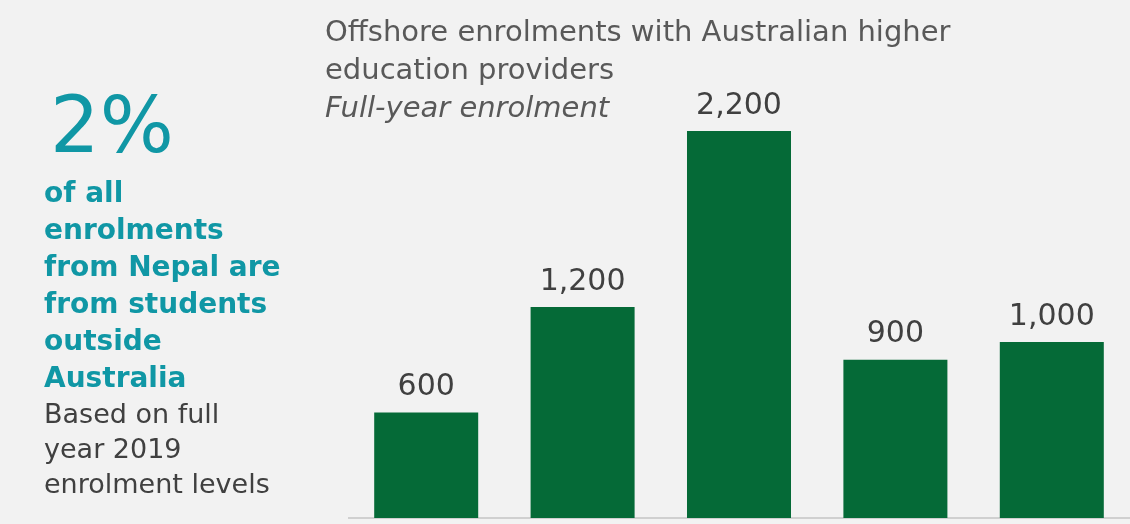 The image size is (1130, 524). Describe the element at coordinates (1051, 314) in the screenshot. I see `data-label: 1,000` at that location.